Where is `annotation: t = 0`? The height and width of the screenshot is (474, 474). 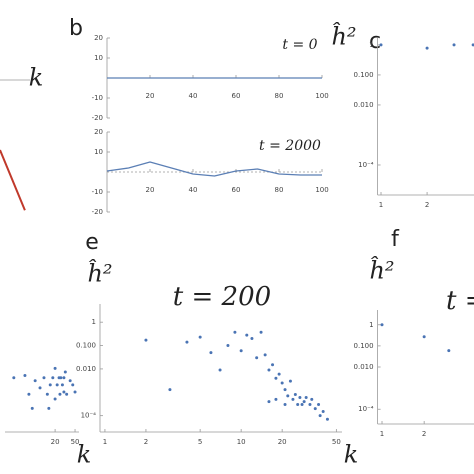
annotation: t = 0 is located at coordinates (299, 45).